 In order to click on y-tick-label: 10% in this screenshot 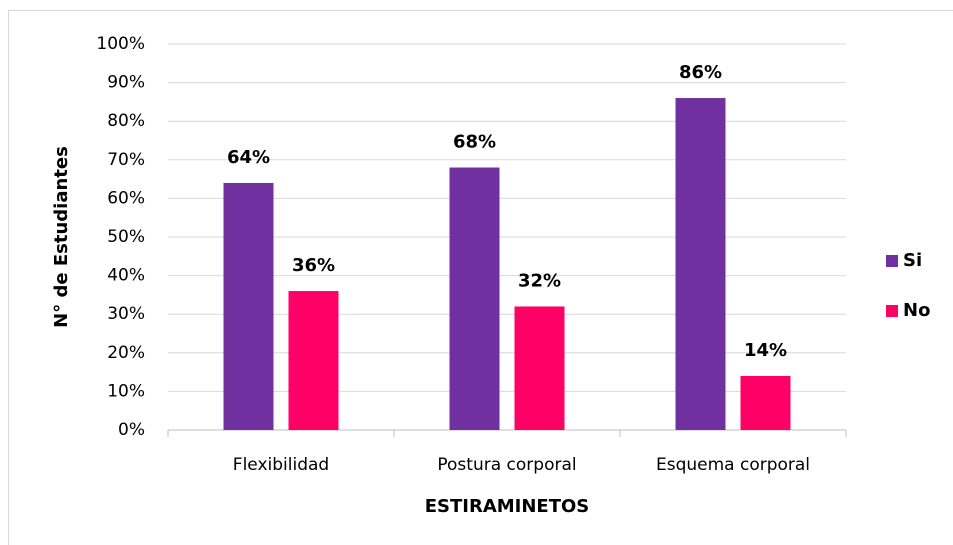, I will do `click(126, 391)`.